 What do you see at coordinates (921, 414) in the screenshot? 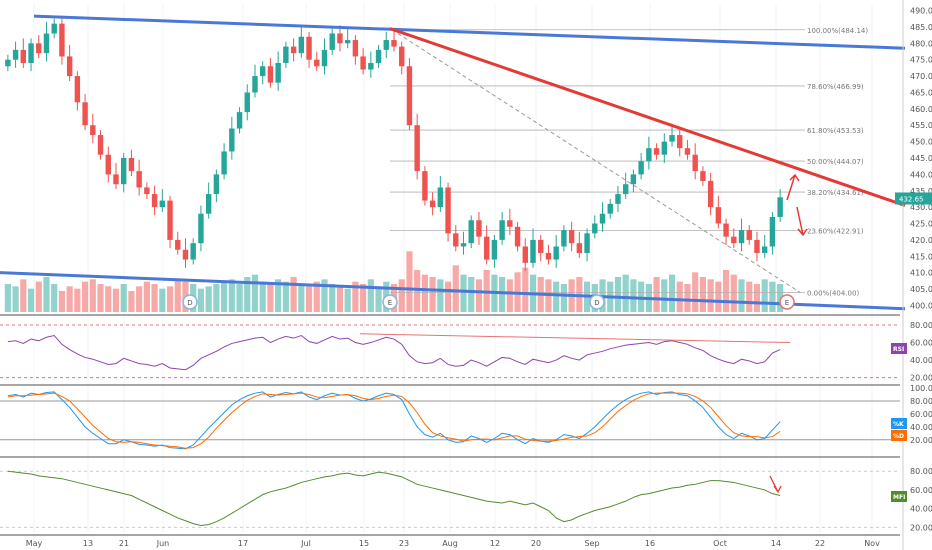
I see `y-tick-label: 60.00` at bounding box center [921, 414].